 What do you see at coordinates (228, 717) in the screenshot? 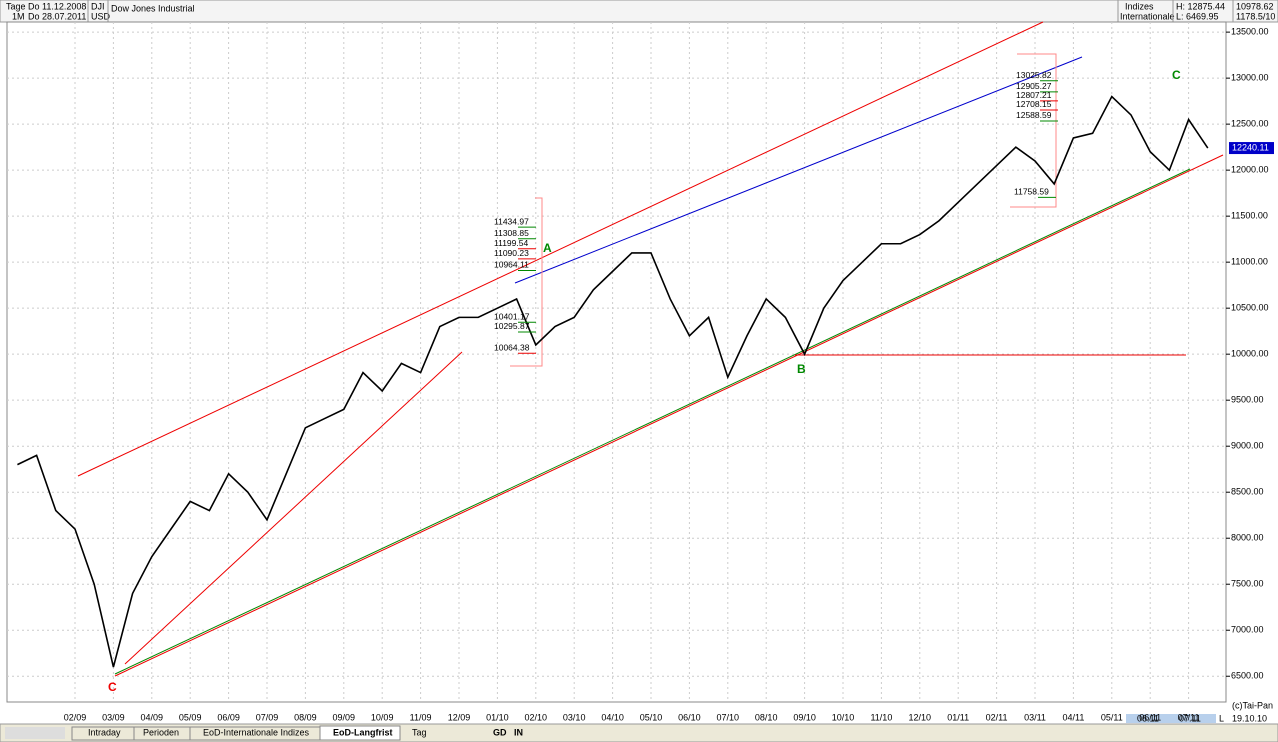
I see `x-tick-label: 06/09` at bounding box center [228, 717].